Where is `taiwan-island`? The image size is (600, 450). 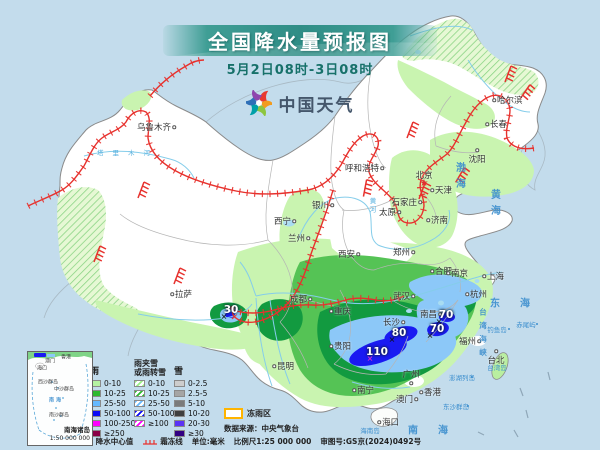
taiwan-island is located at coordinates (500, 366).